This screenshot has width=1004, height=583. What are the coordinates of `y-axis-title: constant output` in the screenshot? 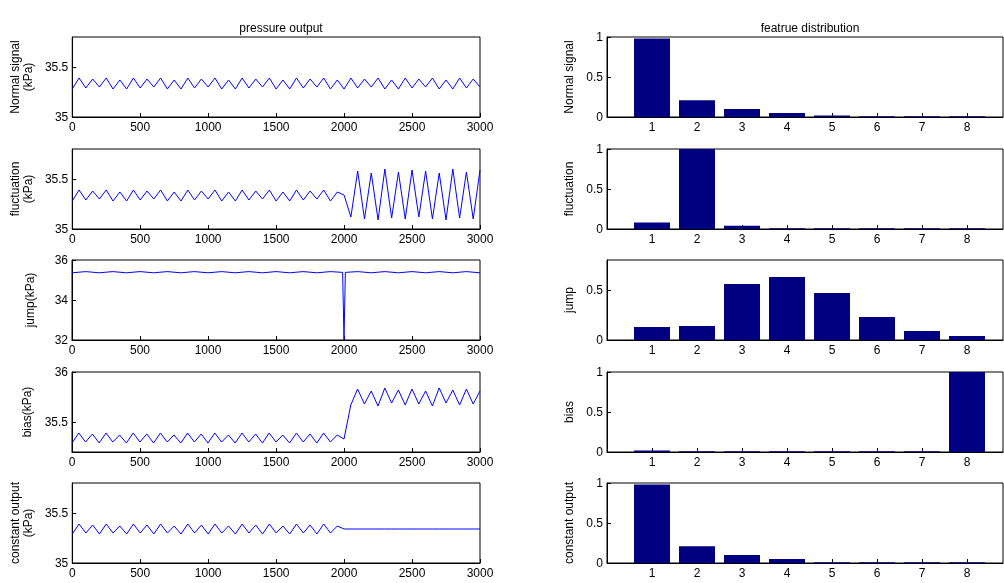 It's located at (568, 523).